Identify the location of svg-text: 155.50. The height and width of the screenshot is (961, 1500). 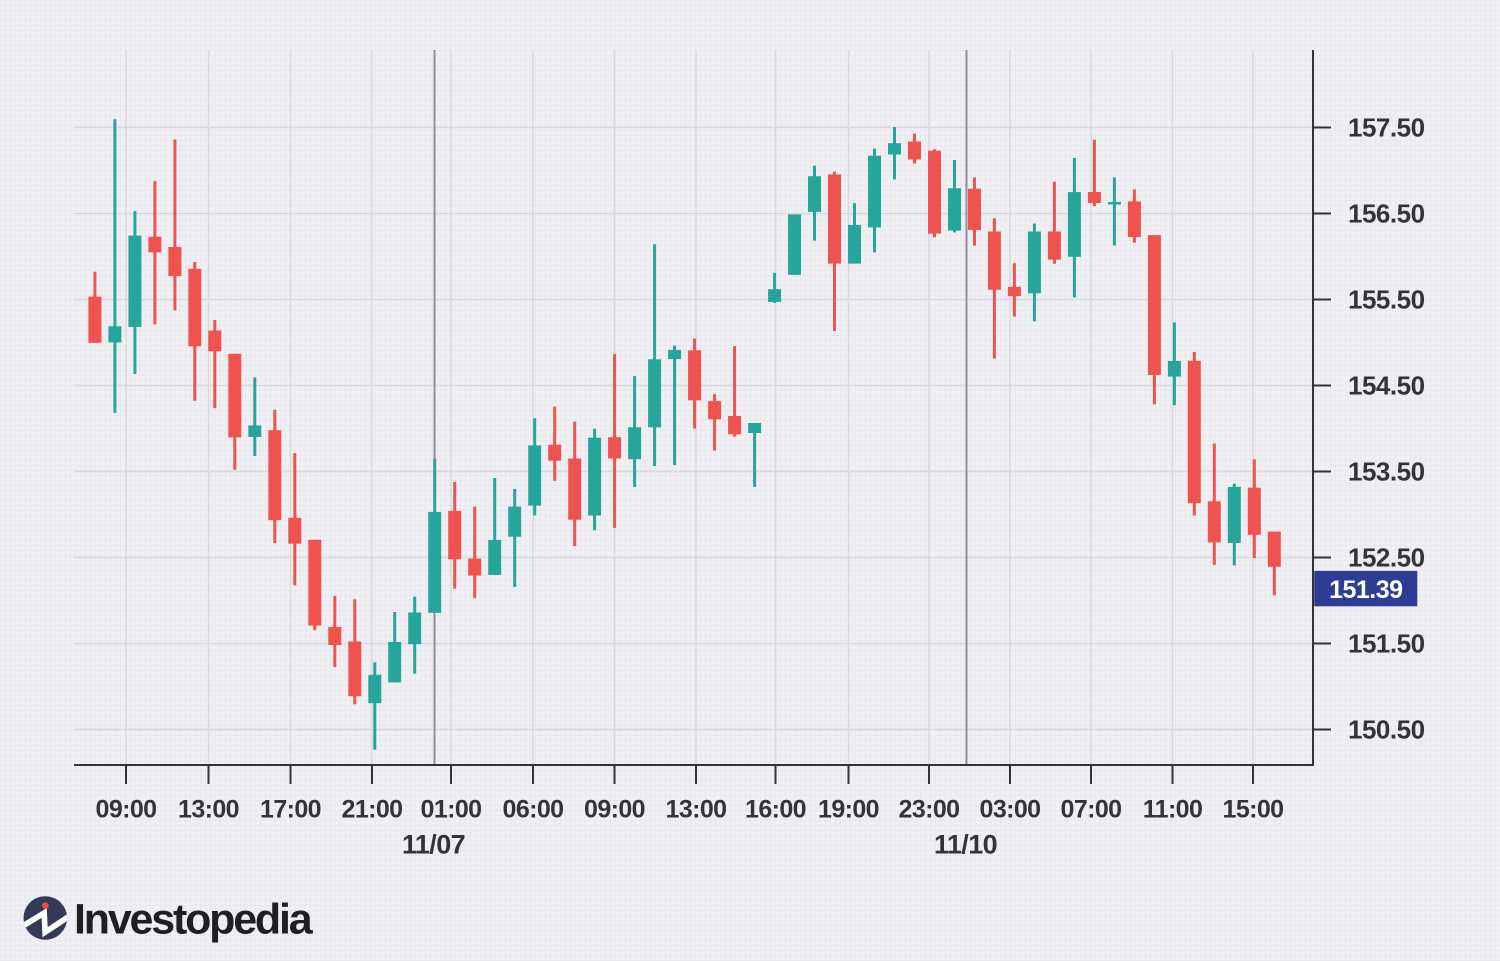
(1386, 300).